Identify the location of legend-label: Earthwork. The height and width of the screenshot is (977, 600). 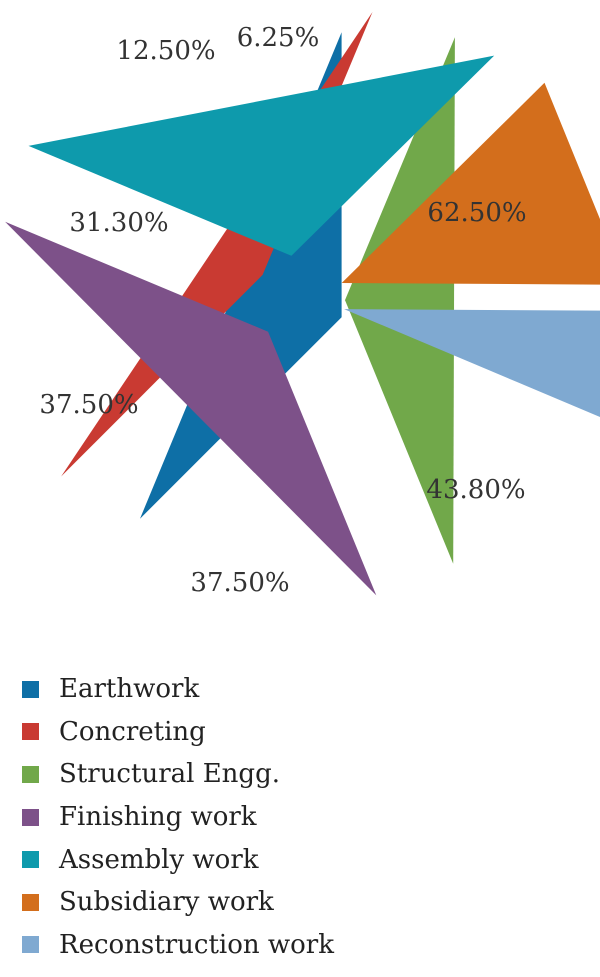
(129, 689).